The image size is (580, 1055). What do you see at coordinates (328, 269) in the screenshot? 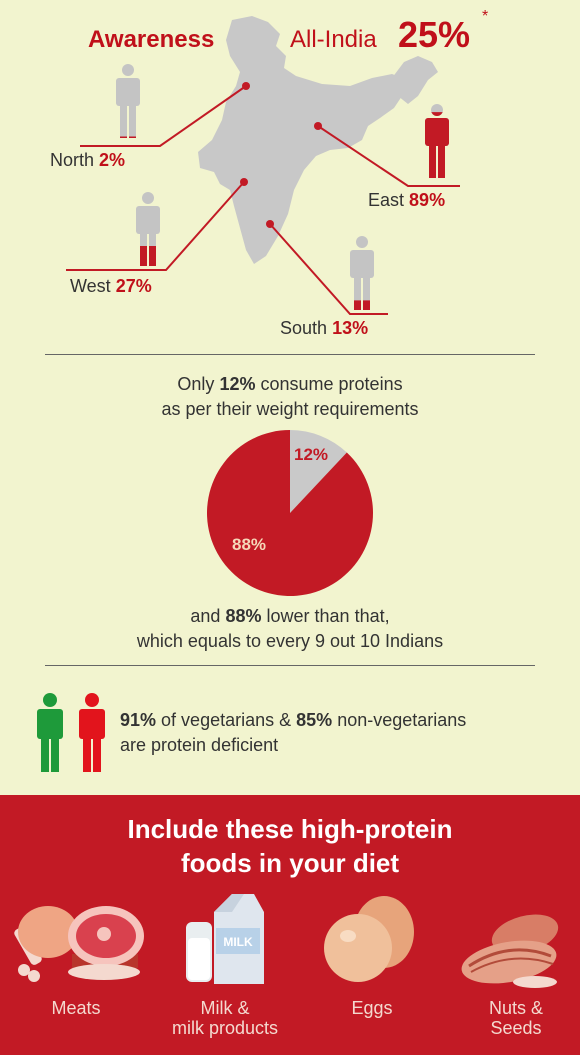
I see `south-leader-line` at bounding box center [328, 269].